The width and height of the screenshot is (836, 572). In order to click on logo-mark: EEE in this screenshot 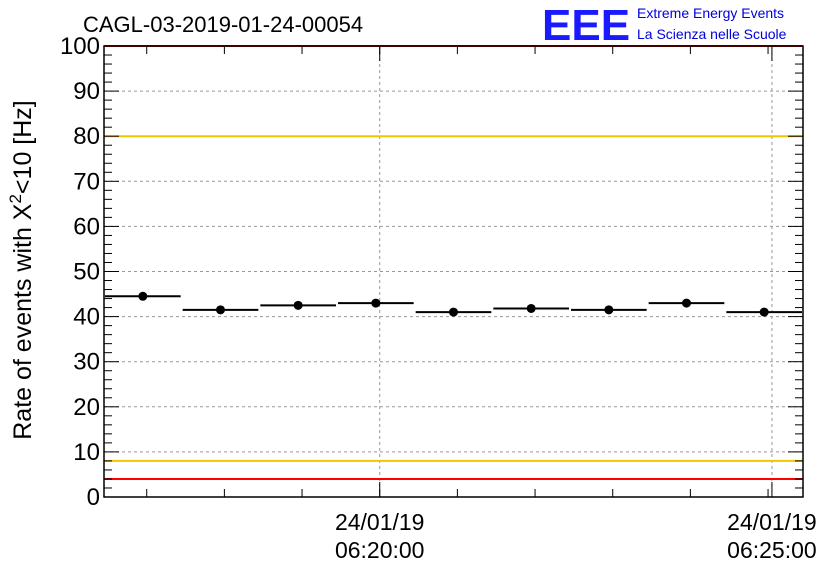, I will do `click(586, 25)`.